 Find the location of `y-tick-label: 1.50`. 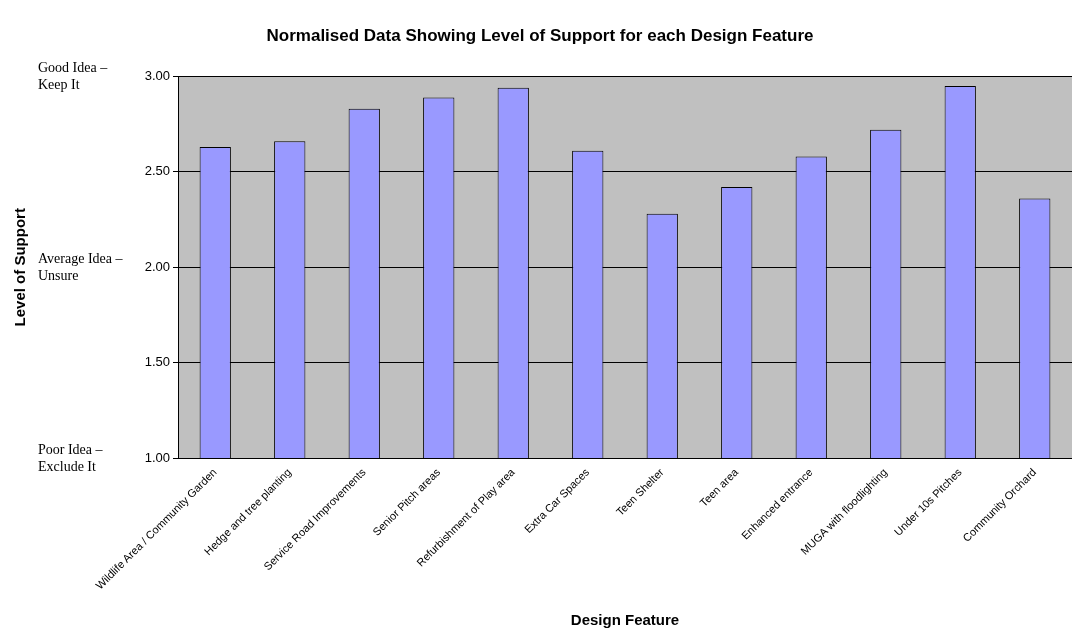

y-tick-label: 1.50 is located at coordinates (157, 362).